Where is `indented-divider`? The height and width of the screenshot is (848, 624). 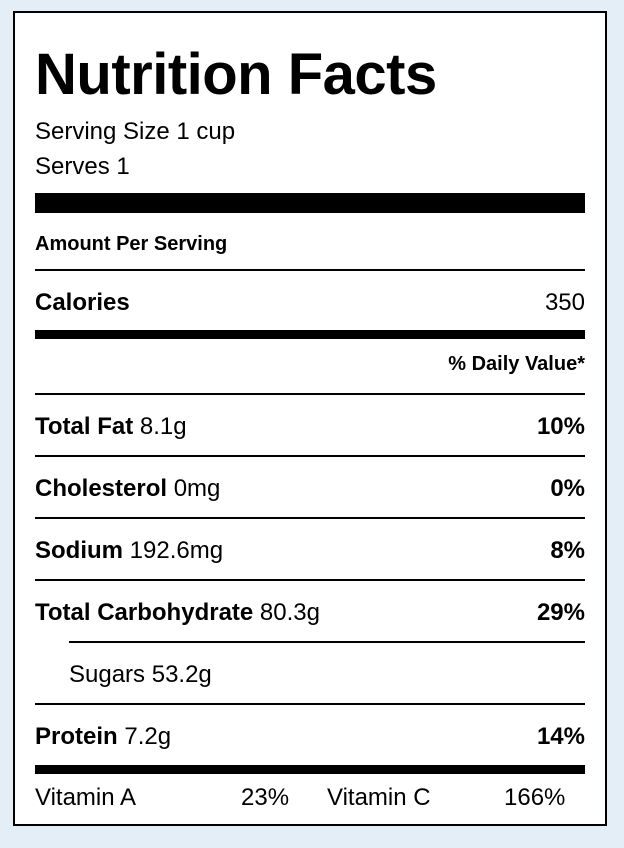
indented-divider is located at coordinates (327, 642).